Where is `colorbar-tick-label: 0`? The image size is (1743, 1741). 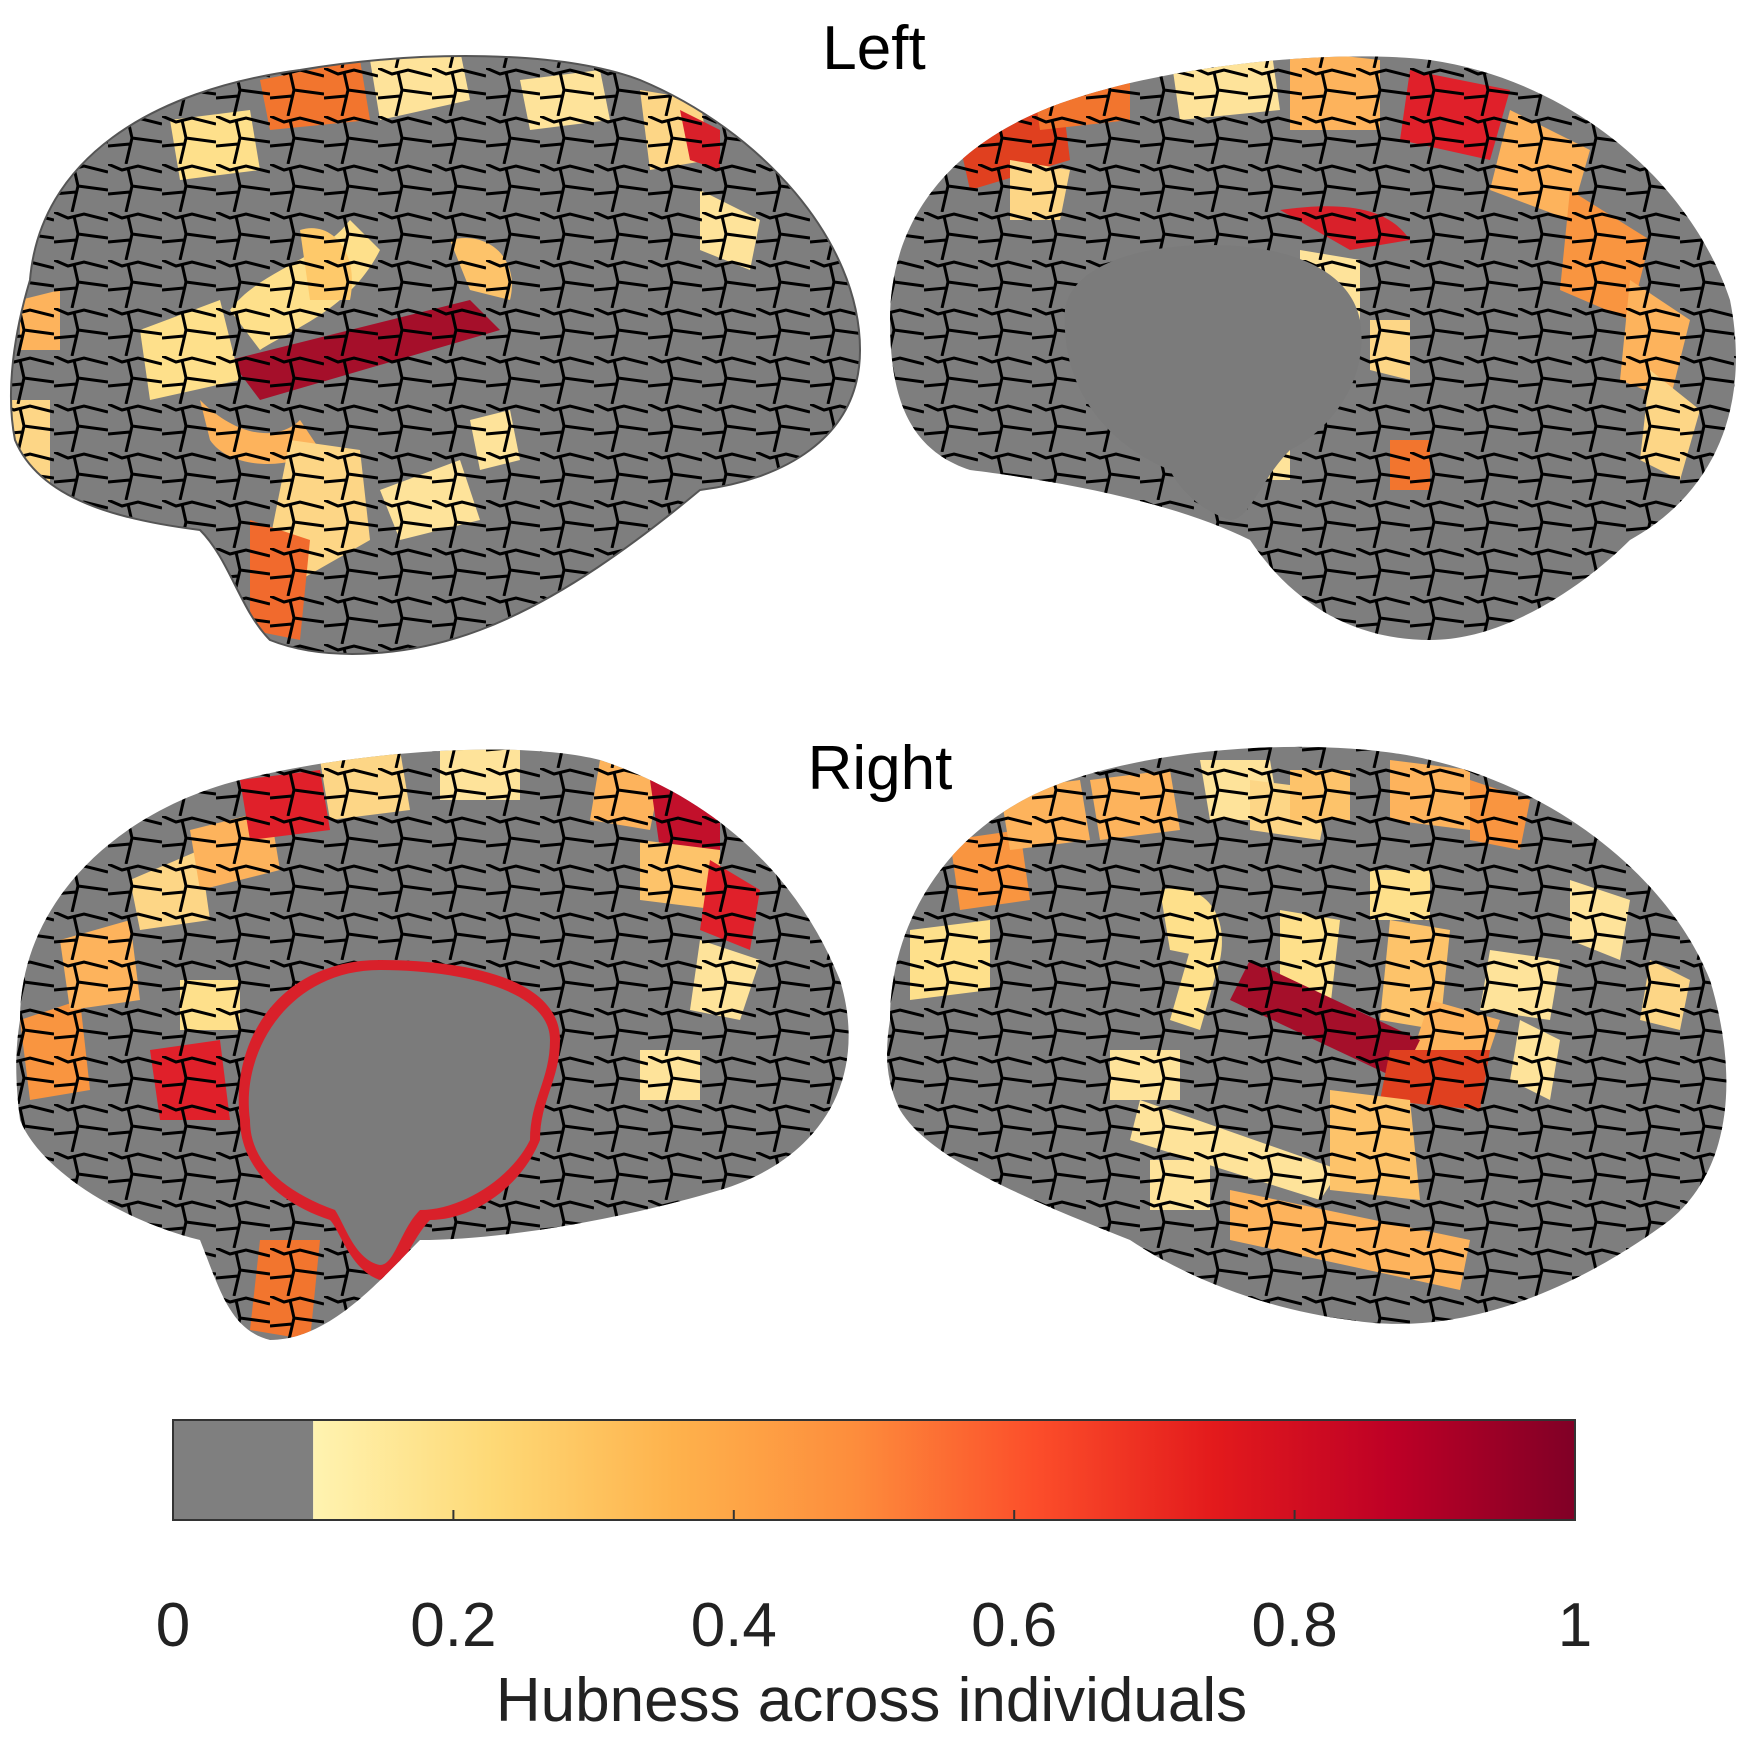
colorbar-tick-label: 0 is located at coordinates (173, 1625).